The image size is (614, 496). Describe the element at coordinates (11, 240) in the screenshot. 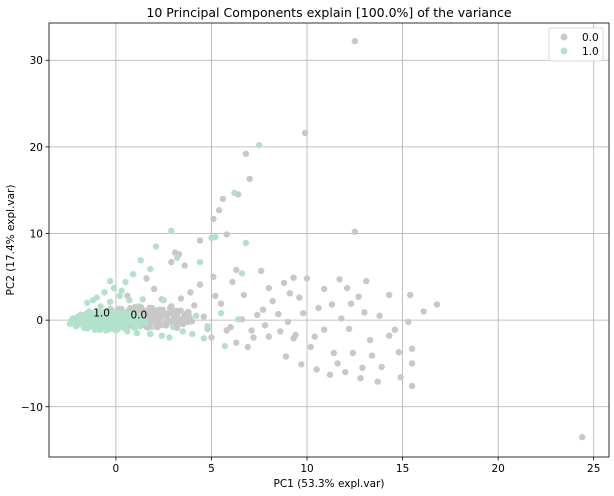

I see `y-axis-label: PC2 (17.4% expl.var)` at that location.